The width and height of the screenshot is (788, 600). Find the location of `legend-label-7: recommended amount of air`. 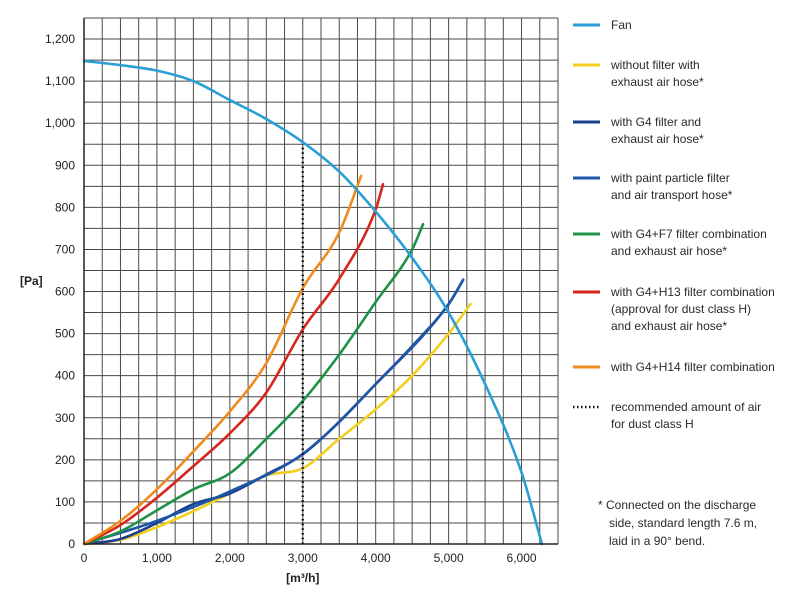

legend-label-7: recommended amount of air is located at coordinates (686, 407).